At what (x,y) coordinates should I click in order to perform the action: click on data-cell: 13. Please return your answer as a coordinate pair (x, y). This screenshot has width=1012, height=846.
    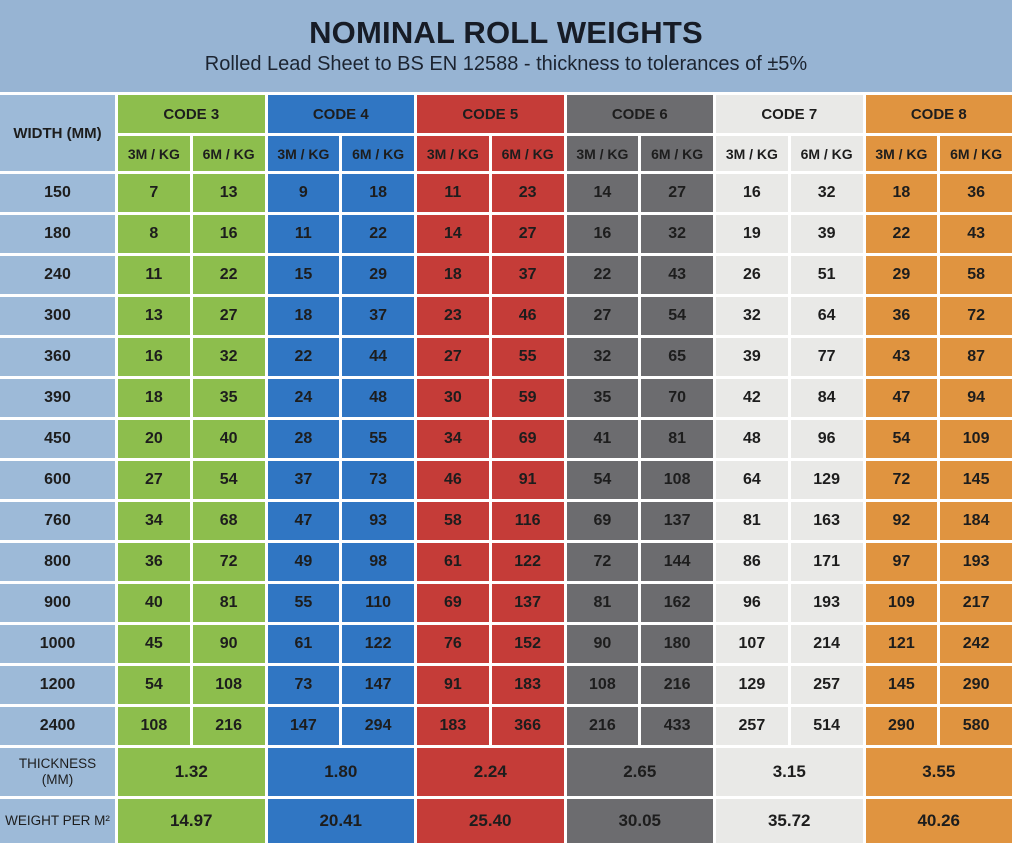
    Looking at the image, I should click on (229, 193).